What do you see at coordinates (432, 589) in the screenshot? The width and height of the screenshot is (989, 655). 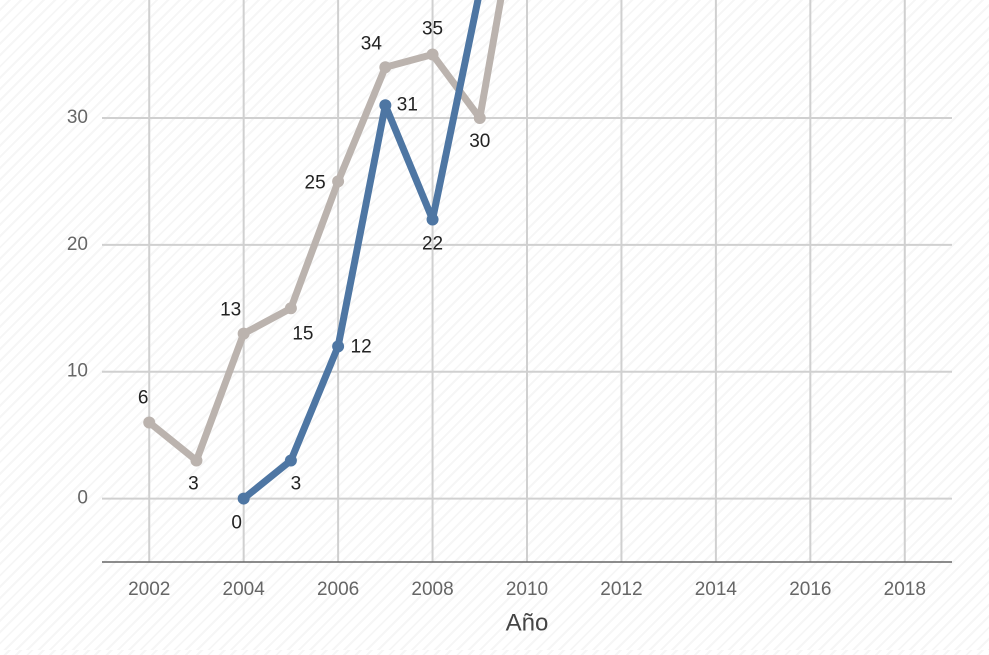 I see `x-tick-label: 2008` at bounding box center [432, 589].